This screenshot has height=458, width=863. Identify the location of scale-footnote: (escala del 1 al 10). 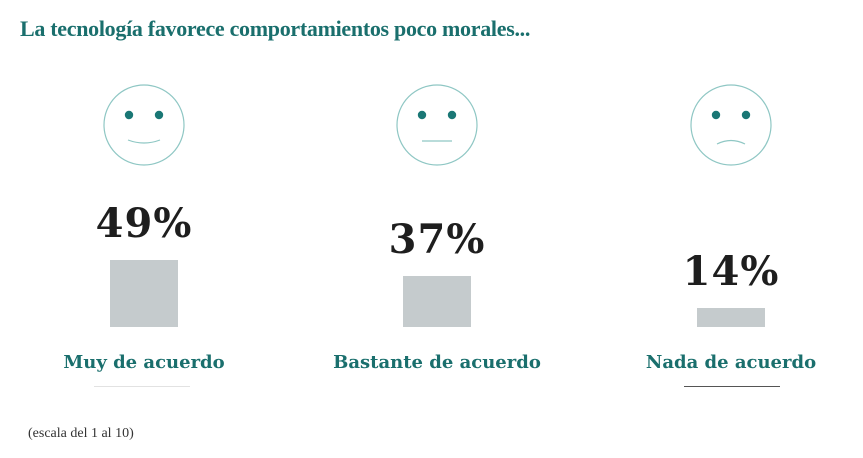
(81, 433).